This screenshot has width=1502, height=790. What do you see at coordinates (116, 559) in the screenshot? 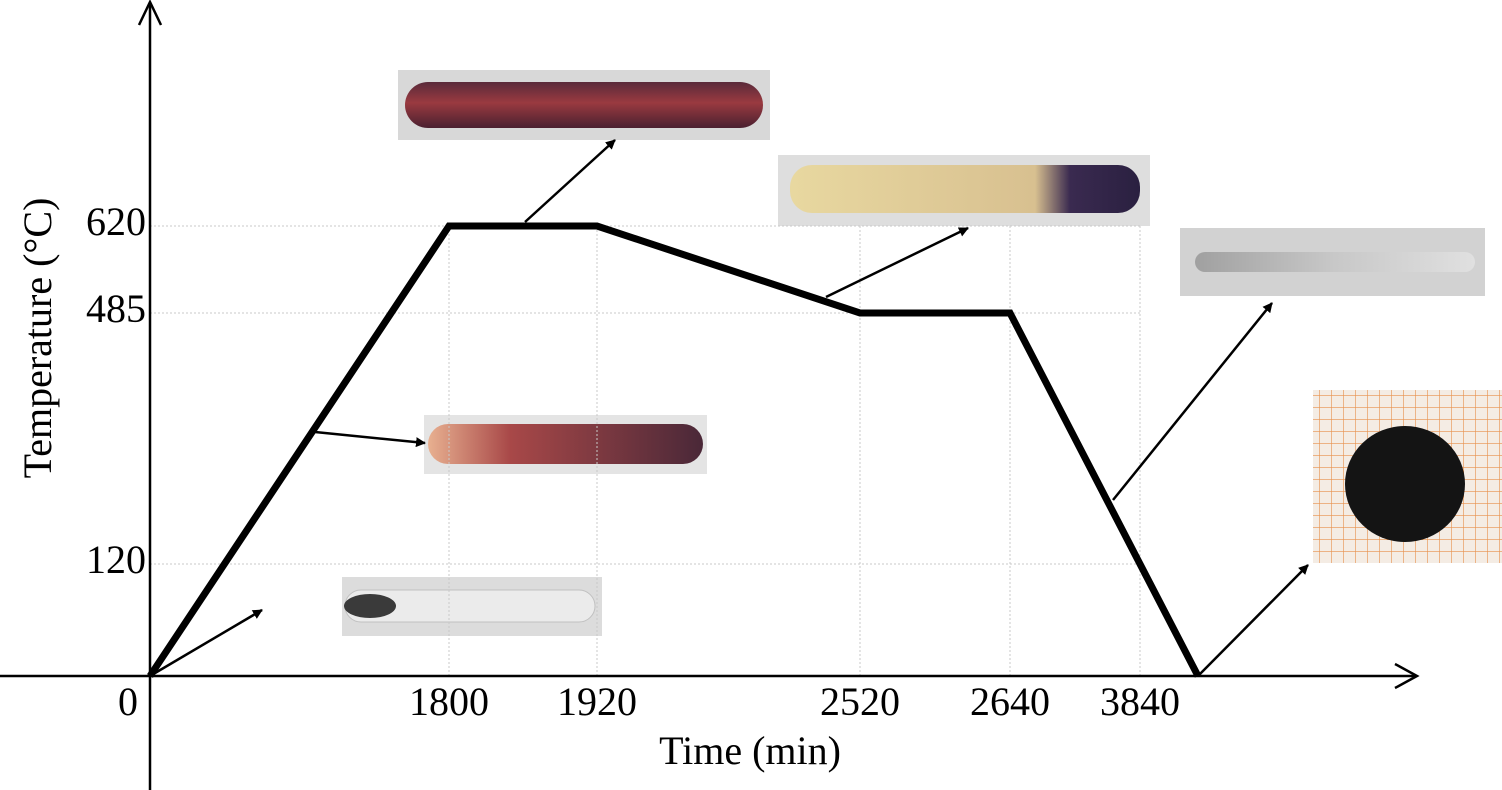
I see `y-tick-label: 120` at bounding box center [116, 559].